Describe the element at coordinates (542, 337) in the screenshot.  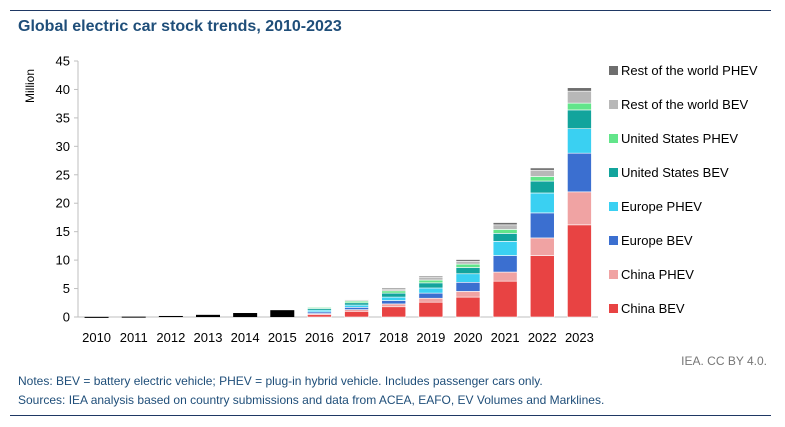
I see `x-tick-label: 2022` at that location.